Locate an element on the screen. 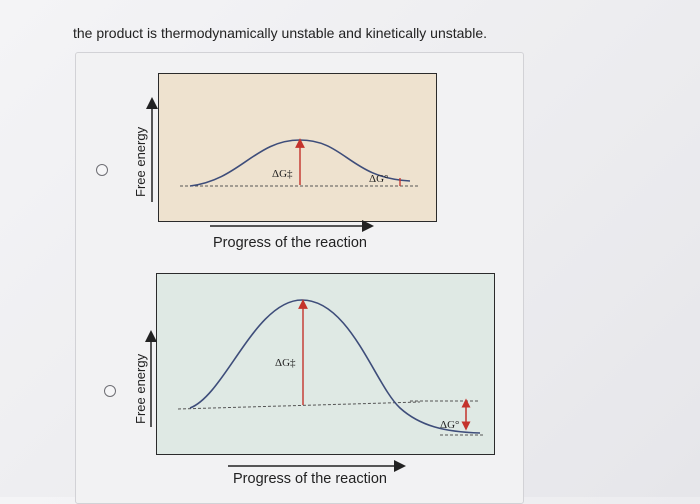 Image resolution: width=700 pixels, height=504 pixels. option-1-radio is located at coordinates (102, 170).